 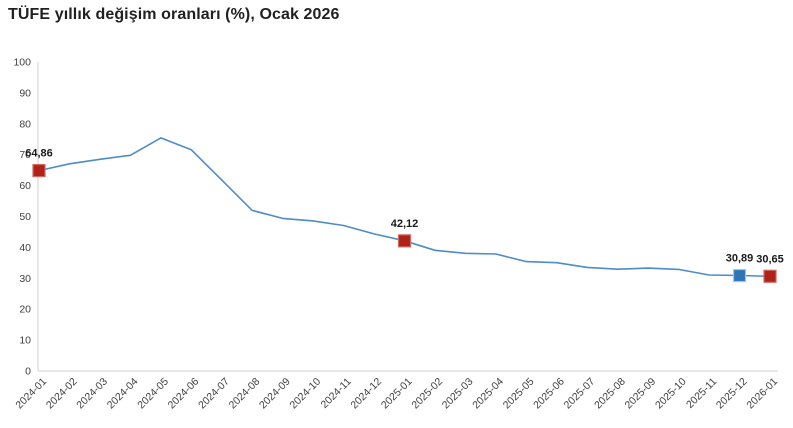 I want to click on y-tick-label: 90, so click(x=25, y=93).